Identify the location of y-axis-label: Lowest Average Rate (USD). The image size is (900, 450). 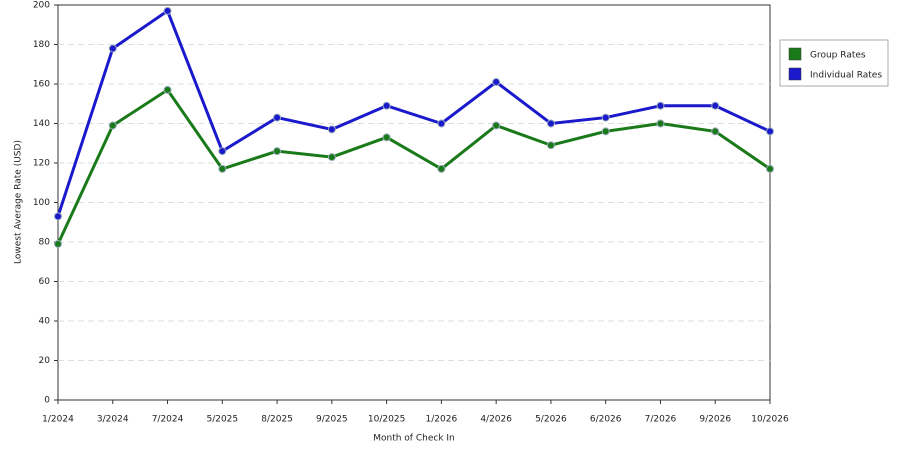
(19, 202).